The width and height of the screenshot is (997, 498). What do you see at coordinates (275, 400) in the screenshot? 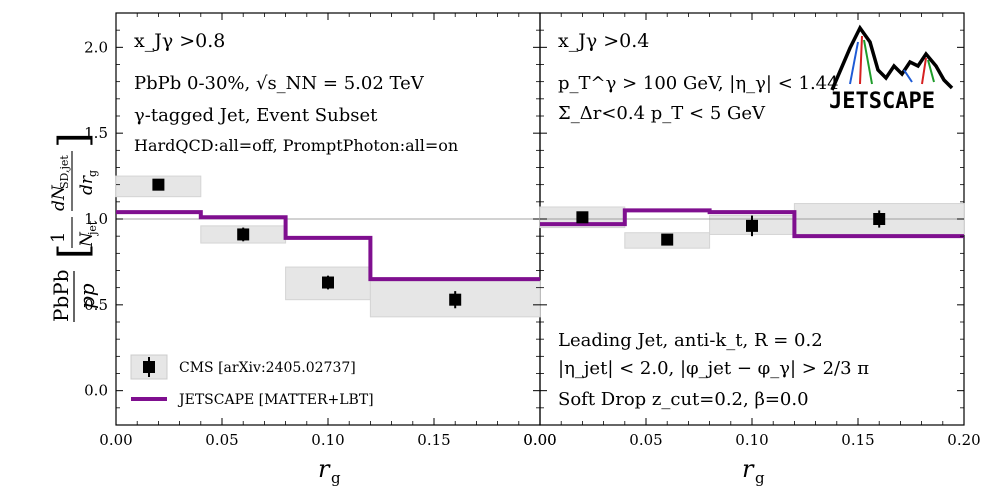
I see `legend-jetscape-label: JETSCAPE [MATTER+LBT]` at bounding box center [275, 400].